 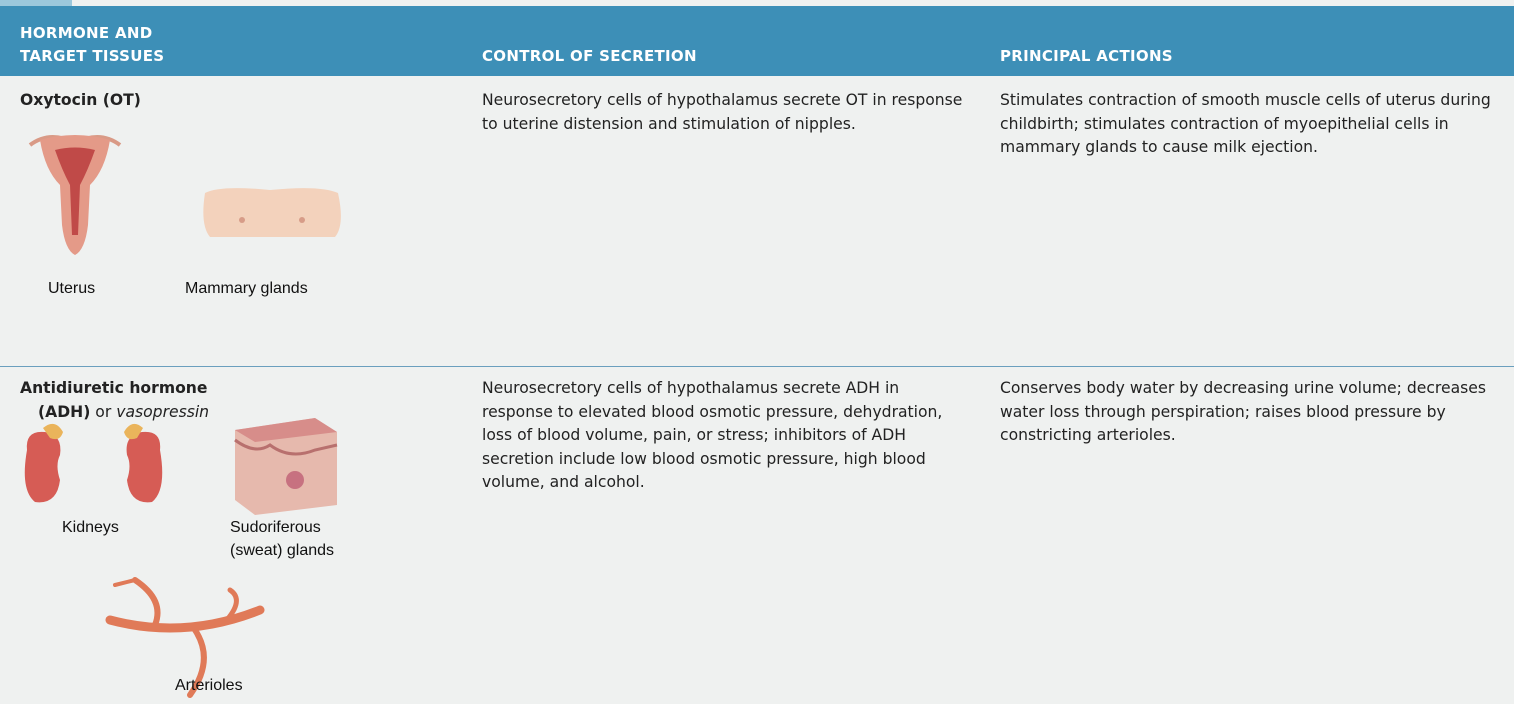 What do you see at coordinates (80, 100) in the screenshot?
I see `hormone-name: Oxytocin (OT)` at bounding box center [80, 100].